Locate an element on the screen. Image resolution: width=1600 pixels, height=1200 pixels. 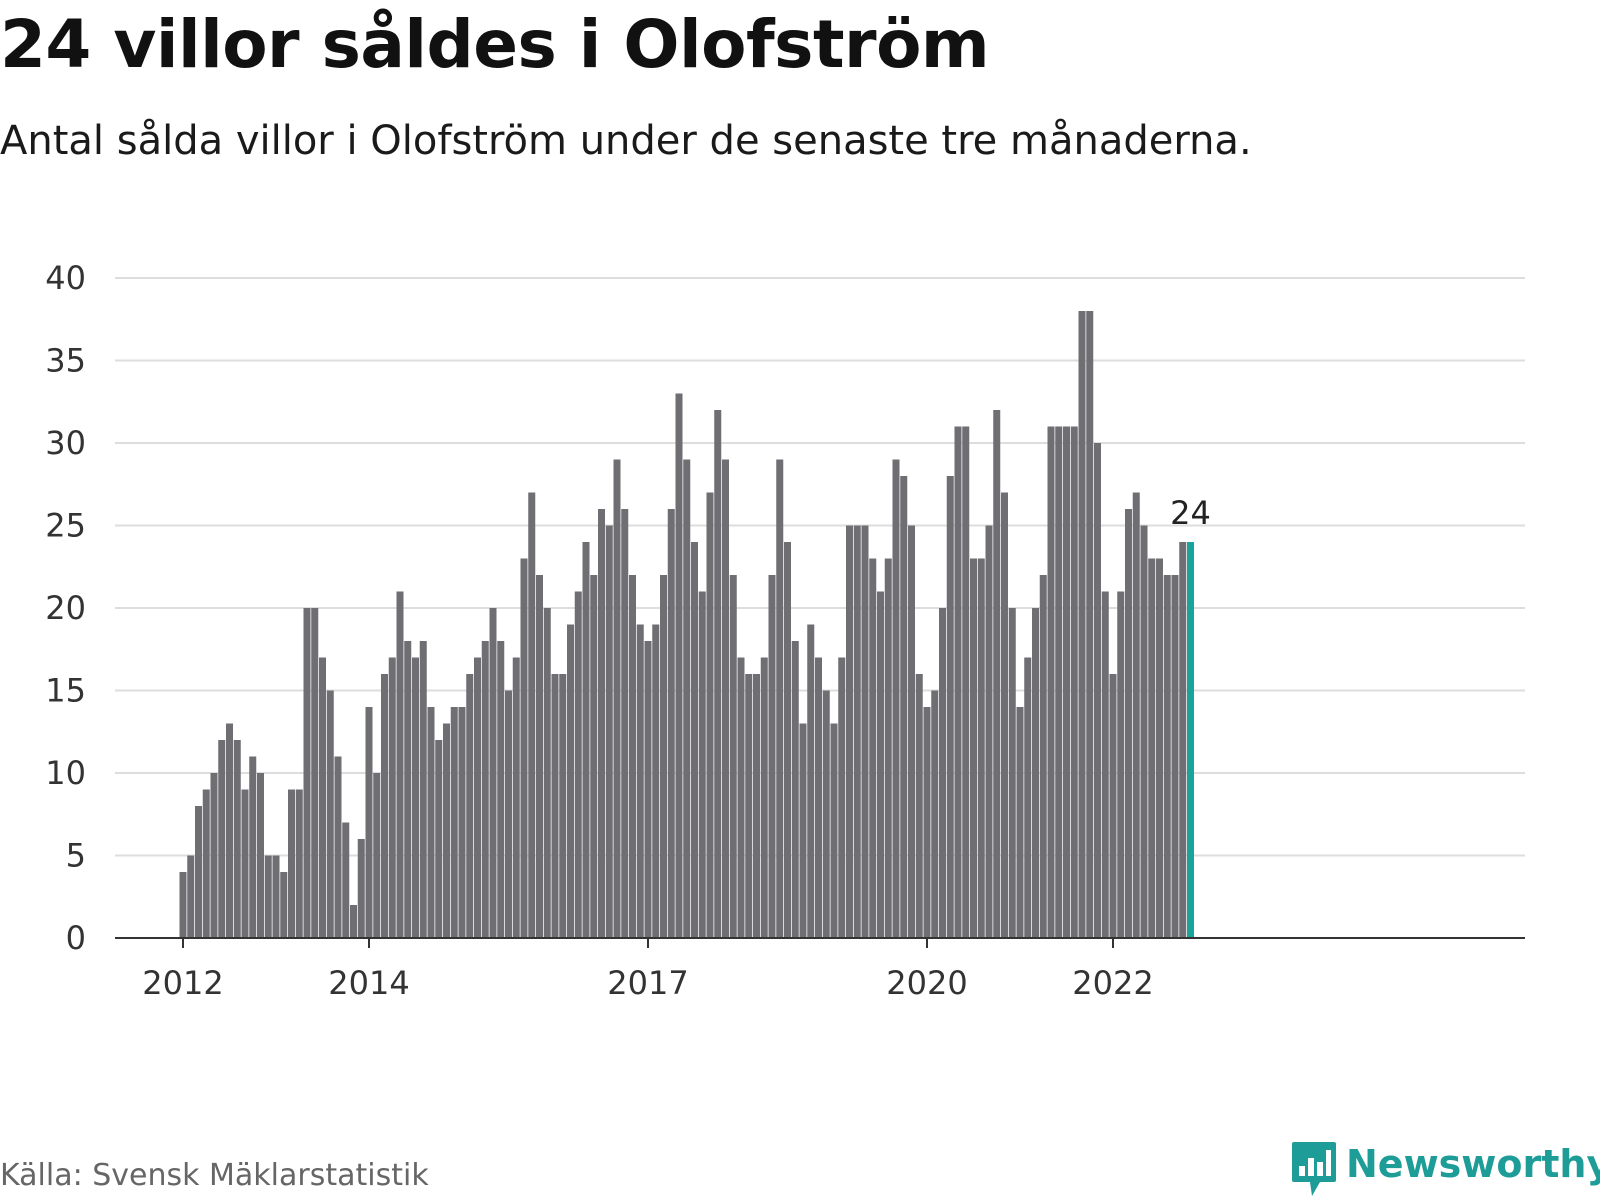
newsworthy-logo: Newsworthy is located at coordinates (1445, 1170).